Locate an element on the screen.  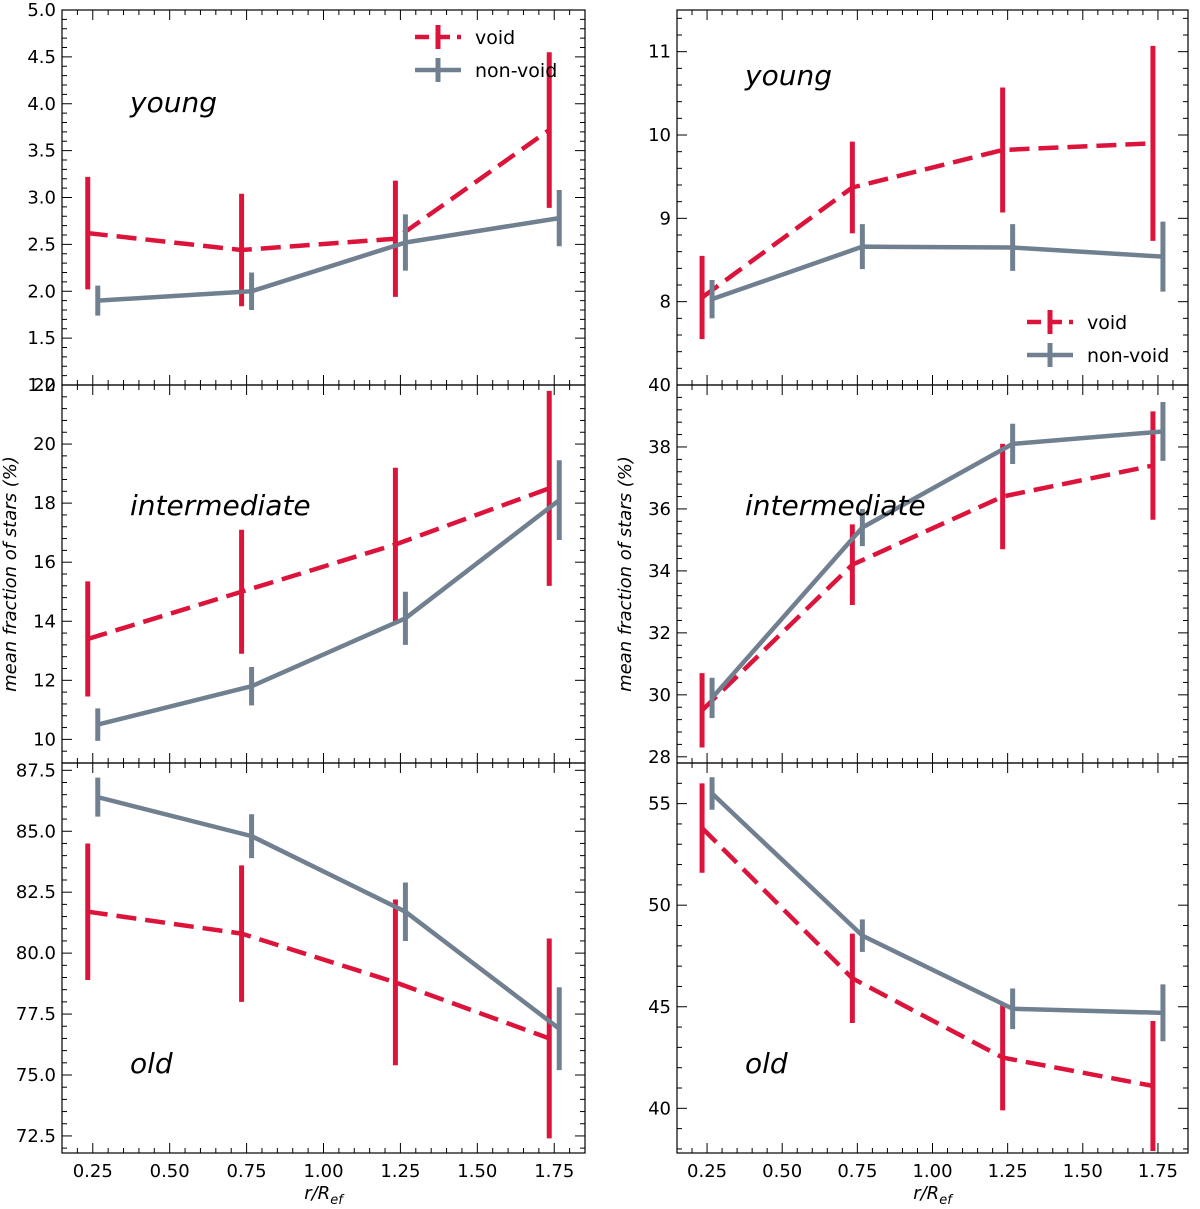
y-tick-label: 30 is located at coordinates (659, 695).